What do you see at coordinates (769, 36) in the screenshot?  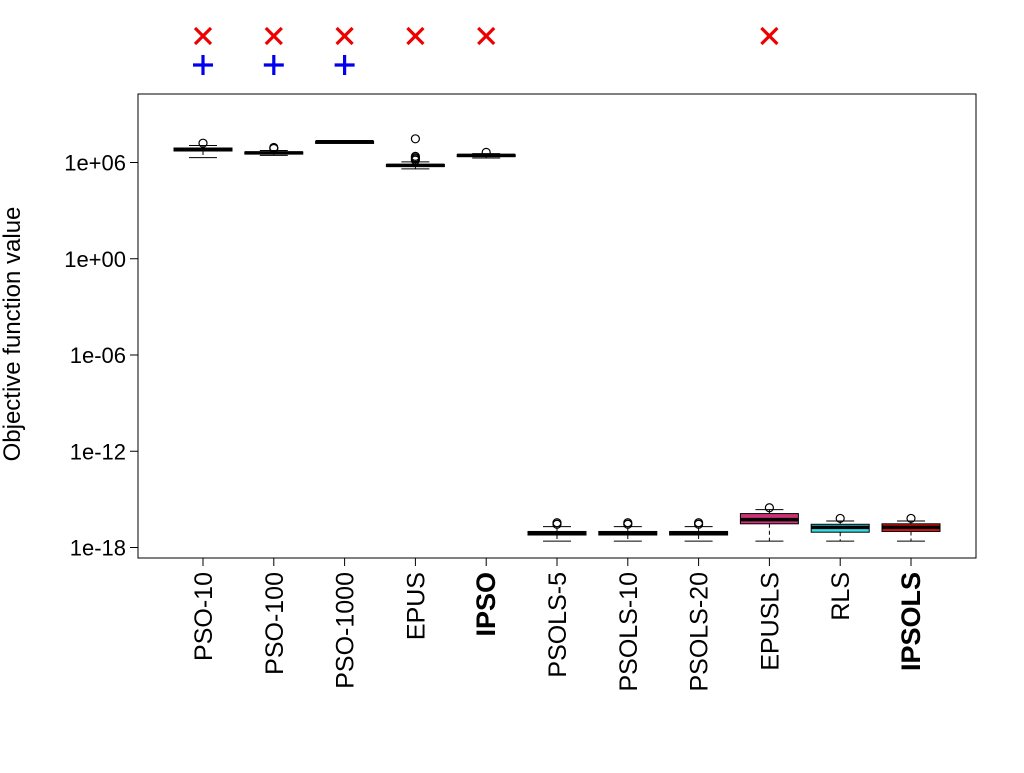 I see `cross-marker-epusls-b` at bounding box center [769, 36].